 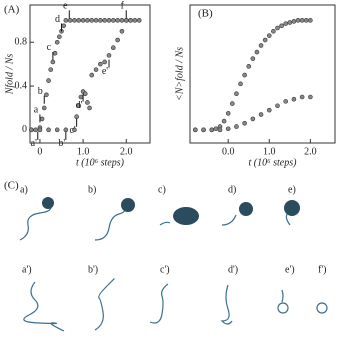 What do you see at coordinates (290, 269) in the screenshot?
I see `snapshot-label: e')` at bounding box center [290, 269].